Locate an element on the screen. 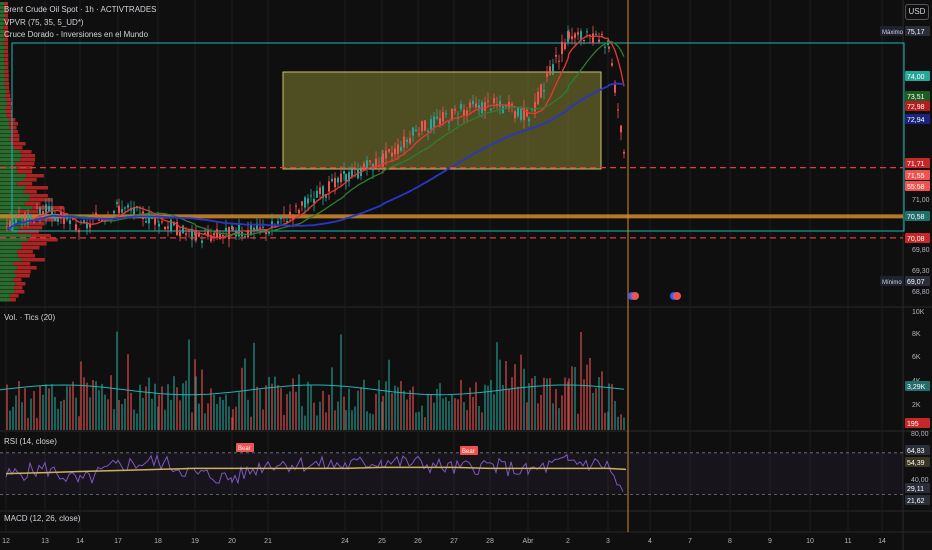  time-tick-label: 25 is located at coordinates (382, 541).